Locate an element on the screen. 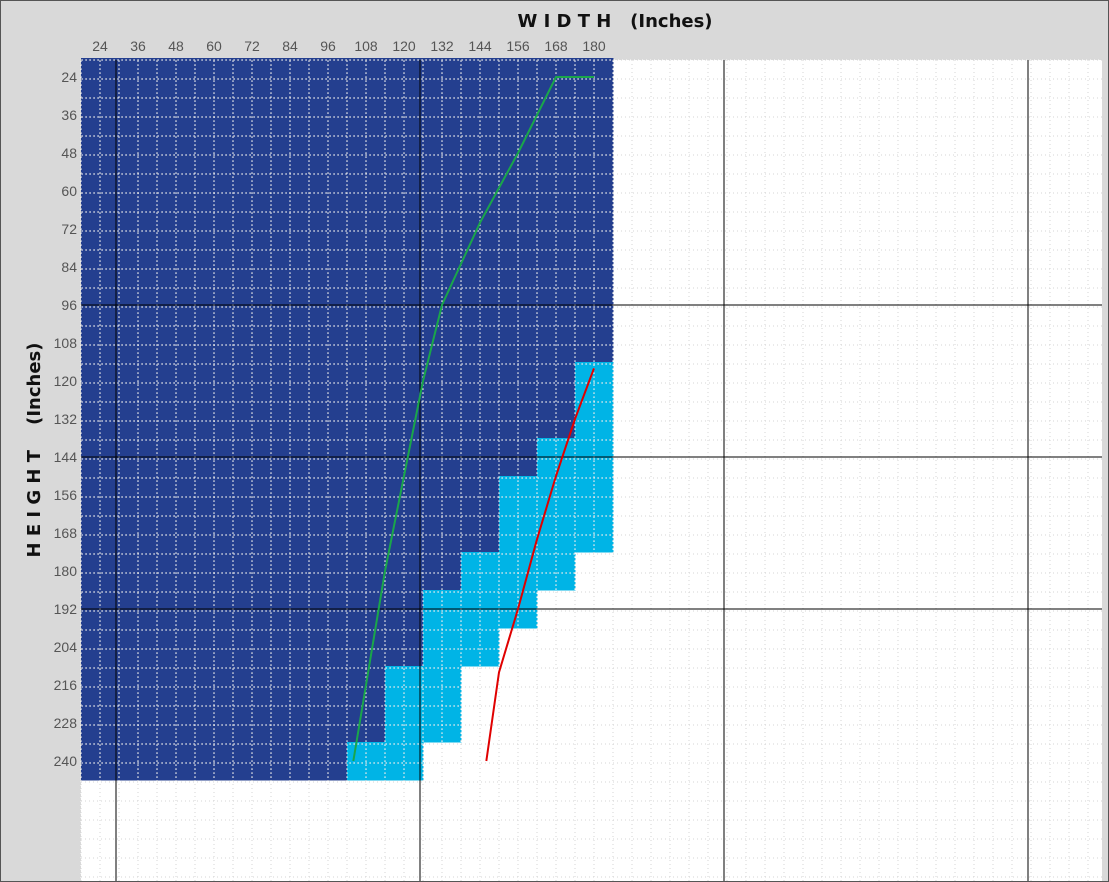 Image resolution: width=1109 pixels, height=882 pixels. x-tick-label: 180 is located at coordinates (594, 46).